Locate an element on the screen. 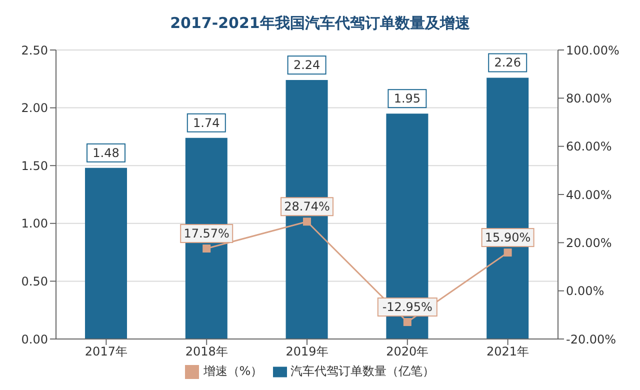 This screenshot has width=640, height=390. x-tick-label: 2018年 is located at coordinates (206, 351).